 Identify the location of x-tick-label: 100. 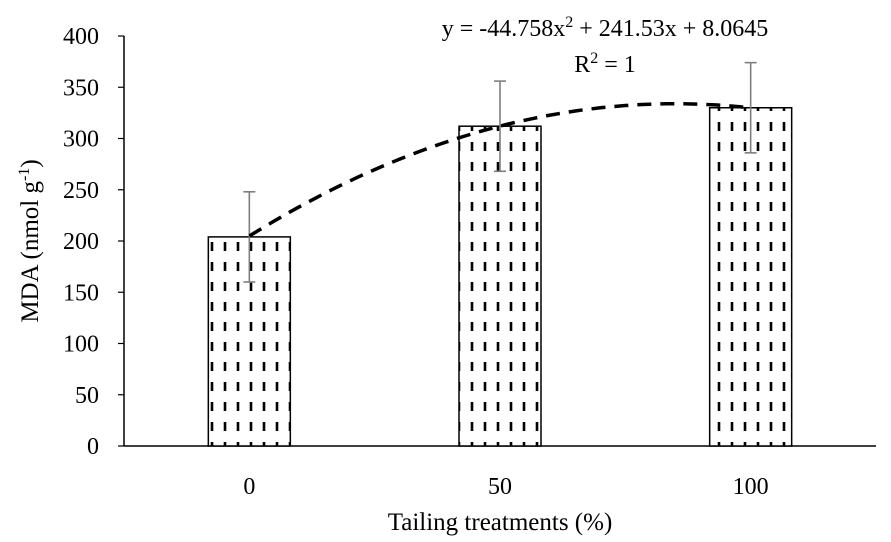
(751, 487).